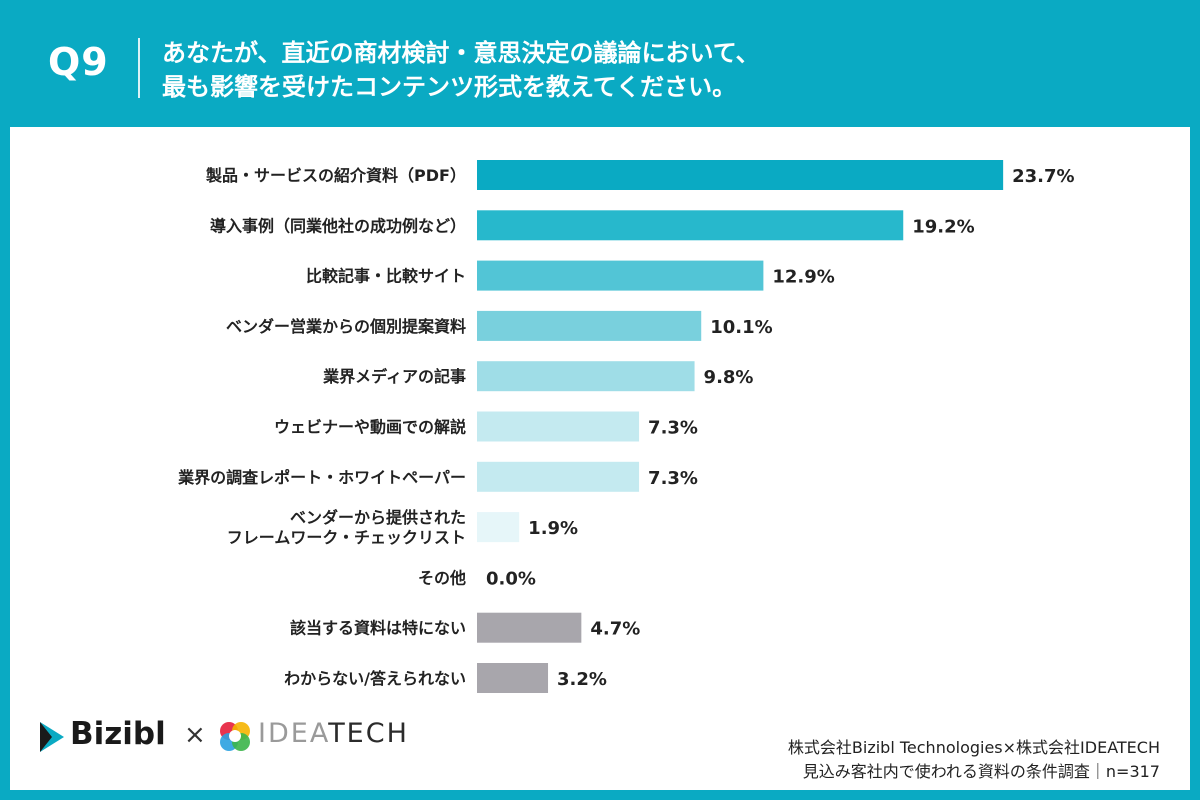 This screenshot has height=800, width=1200. Describe the element at coordinates (235, 736) in the screenshot. I see `ideatech-color-ring-icon` at that location.